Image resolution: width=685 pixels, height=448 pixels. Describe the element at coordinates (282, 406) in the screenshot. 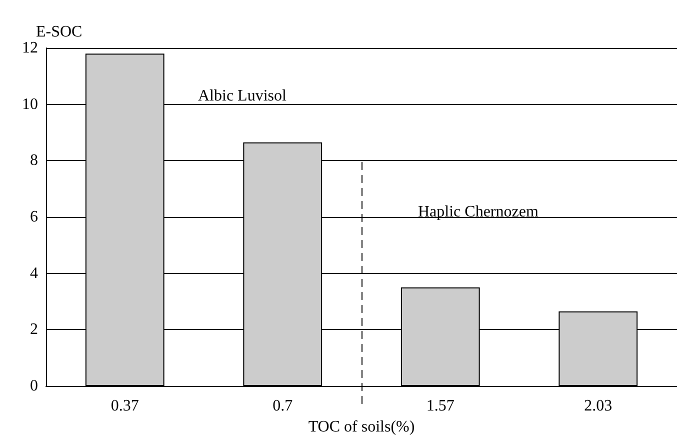

I see `x-tick-label: 0.7` at that location.